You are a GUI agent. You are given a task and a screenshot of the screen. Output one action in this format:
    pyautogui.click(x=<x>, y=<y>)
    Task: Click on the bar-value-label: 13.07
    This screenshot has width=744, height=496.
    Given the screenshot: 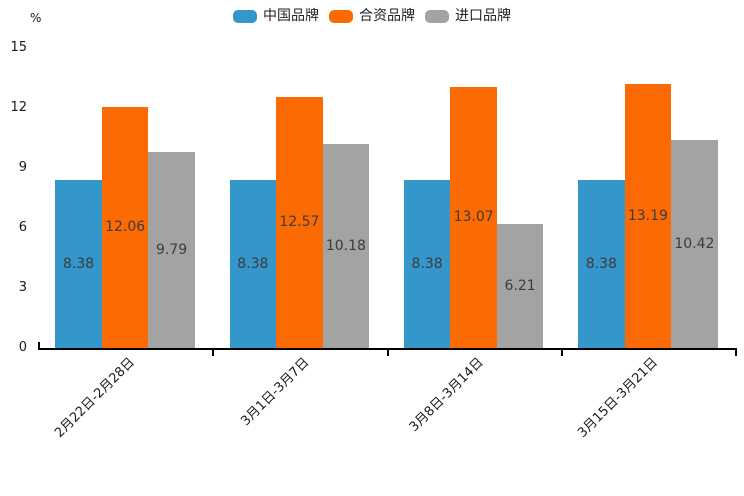 What is the action you would take?
    pyautogui.click(x=473, y=217)
    